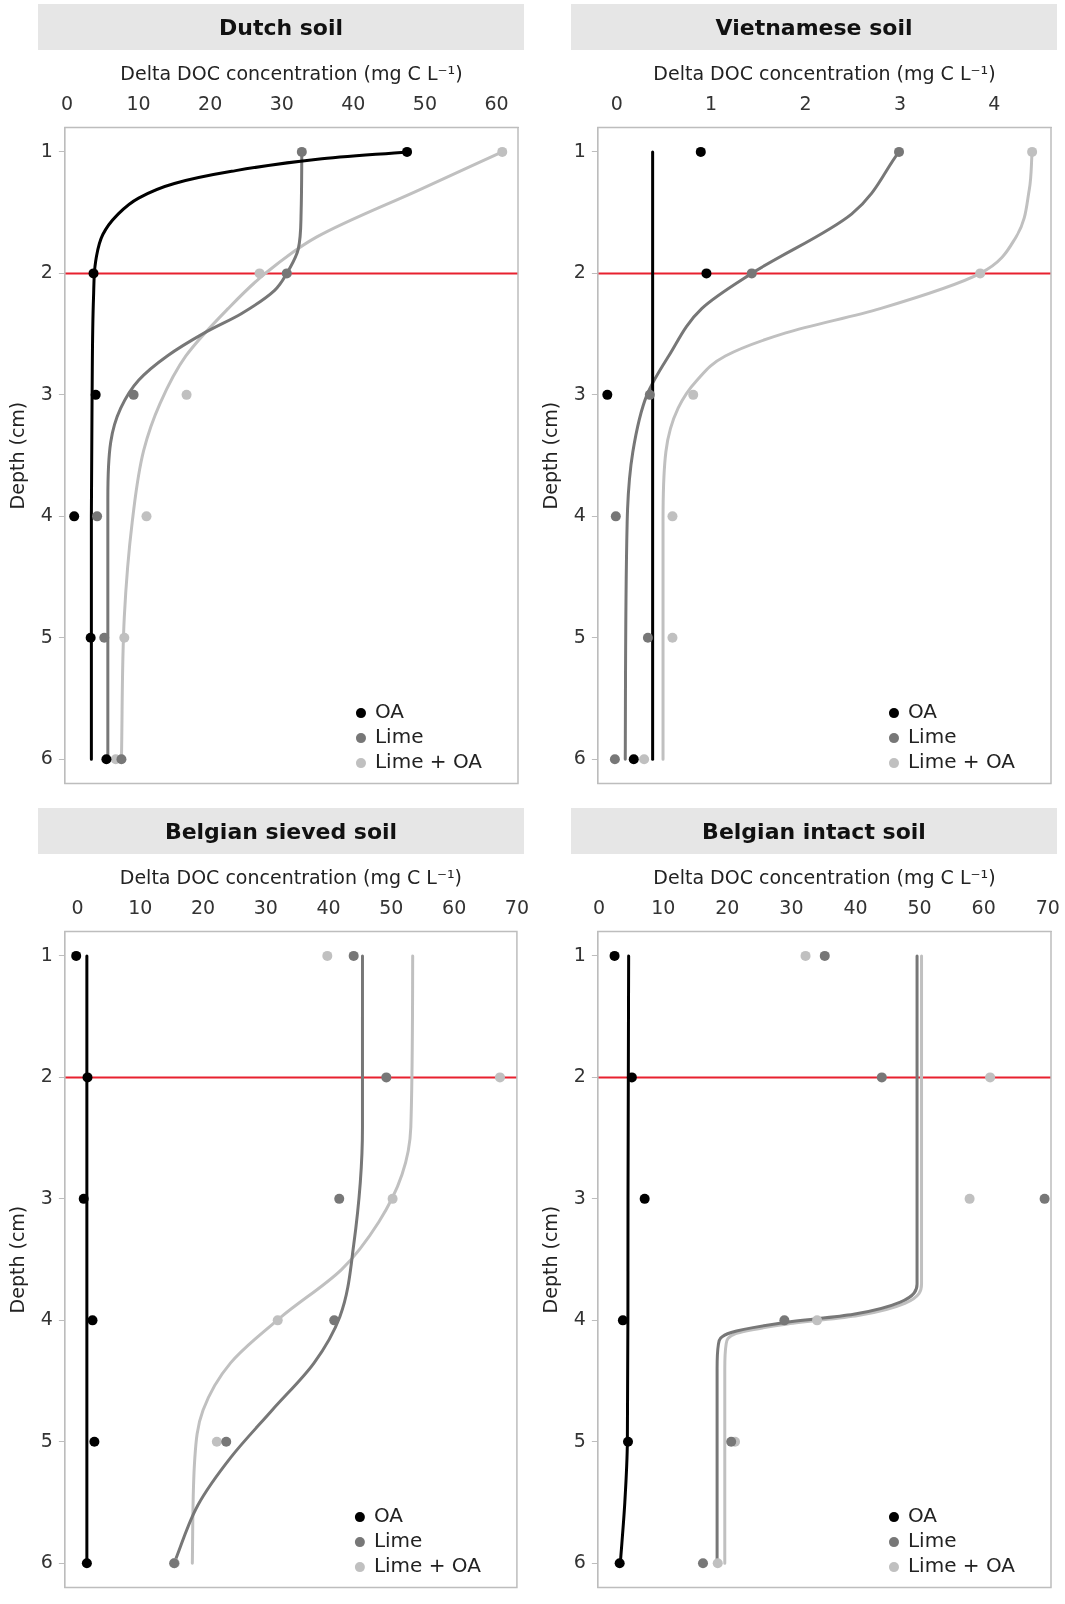  Describe the element at coordinates (900, 103) in the screenshot. I see `x-tick-label: 3` at that location.